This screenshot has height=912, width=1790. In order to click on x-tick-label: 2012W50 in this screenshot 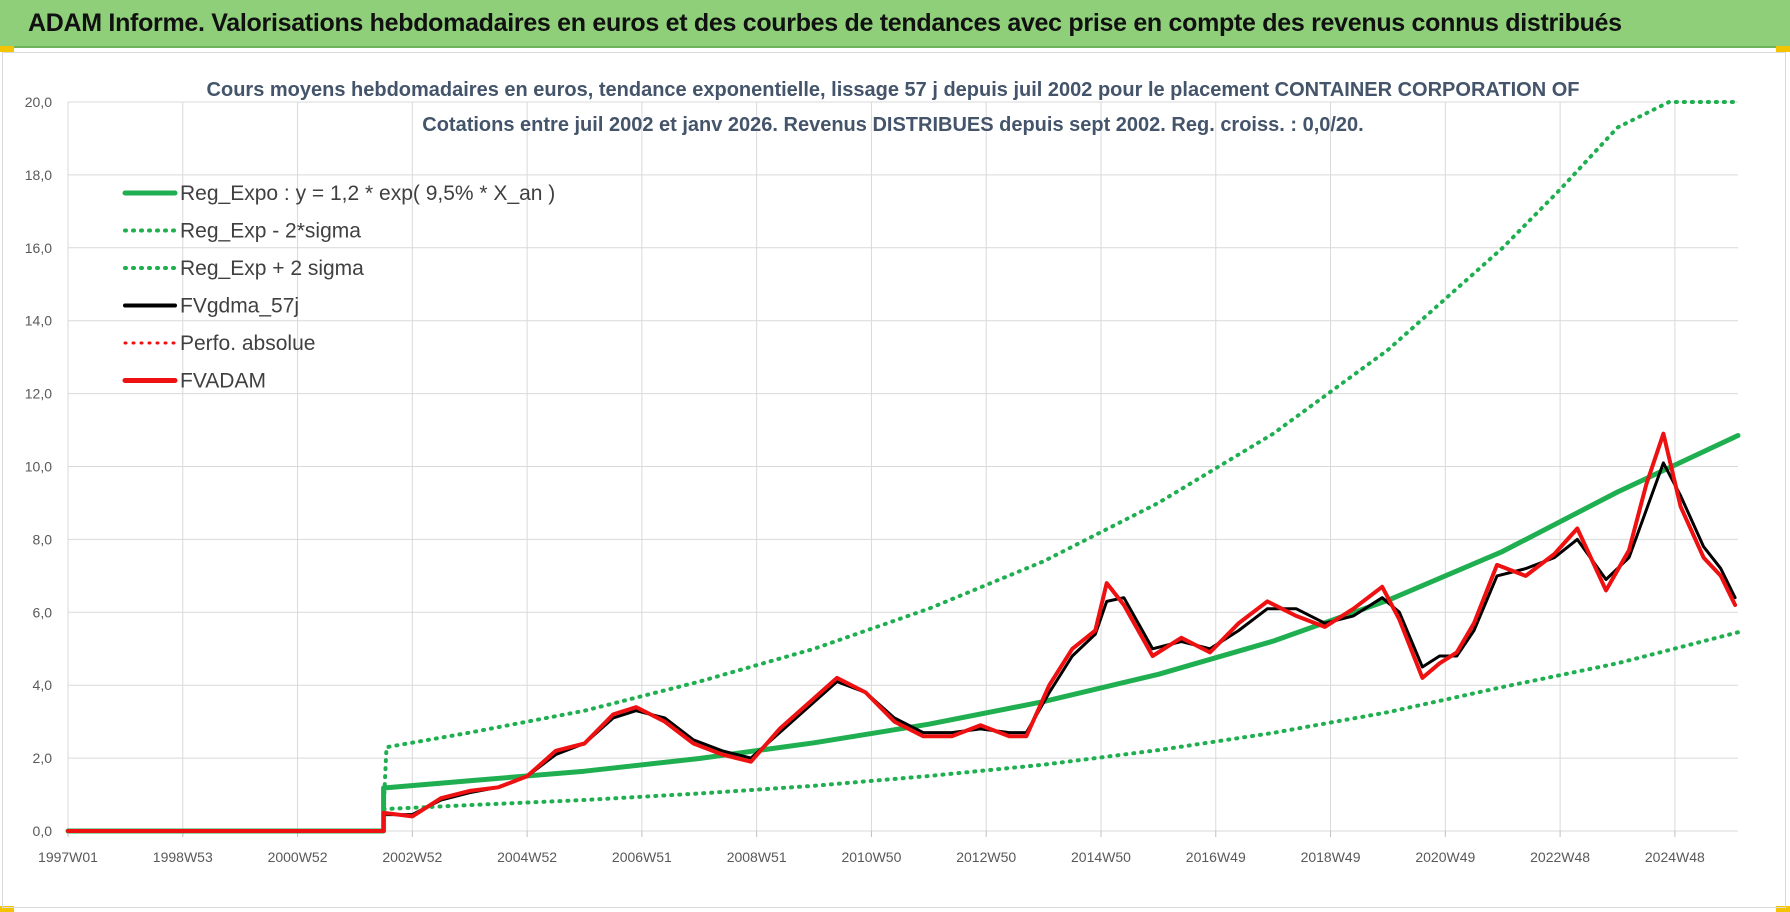, I will do `click(986, 857)`.